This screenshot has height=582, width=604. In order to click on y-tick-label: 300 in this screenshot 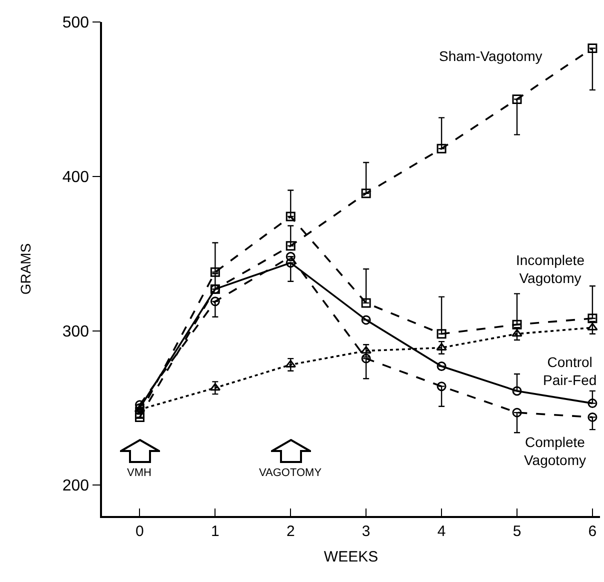, I will do `click(76, 331)`.